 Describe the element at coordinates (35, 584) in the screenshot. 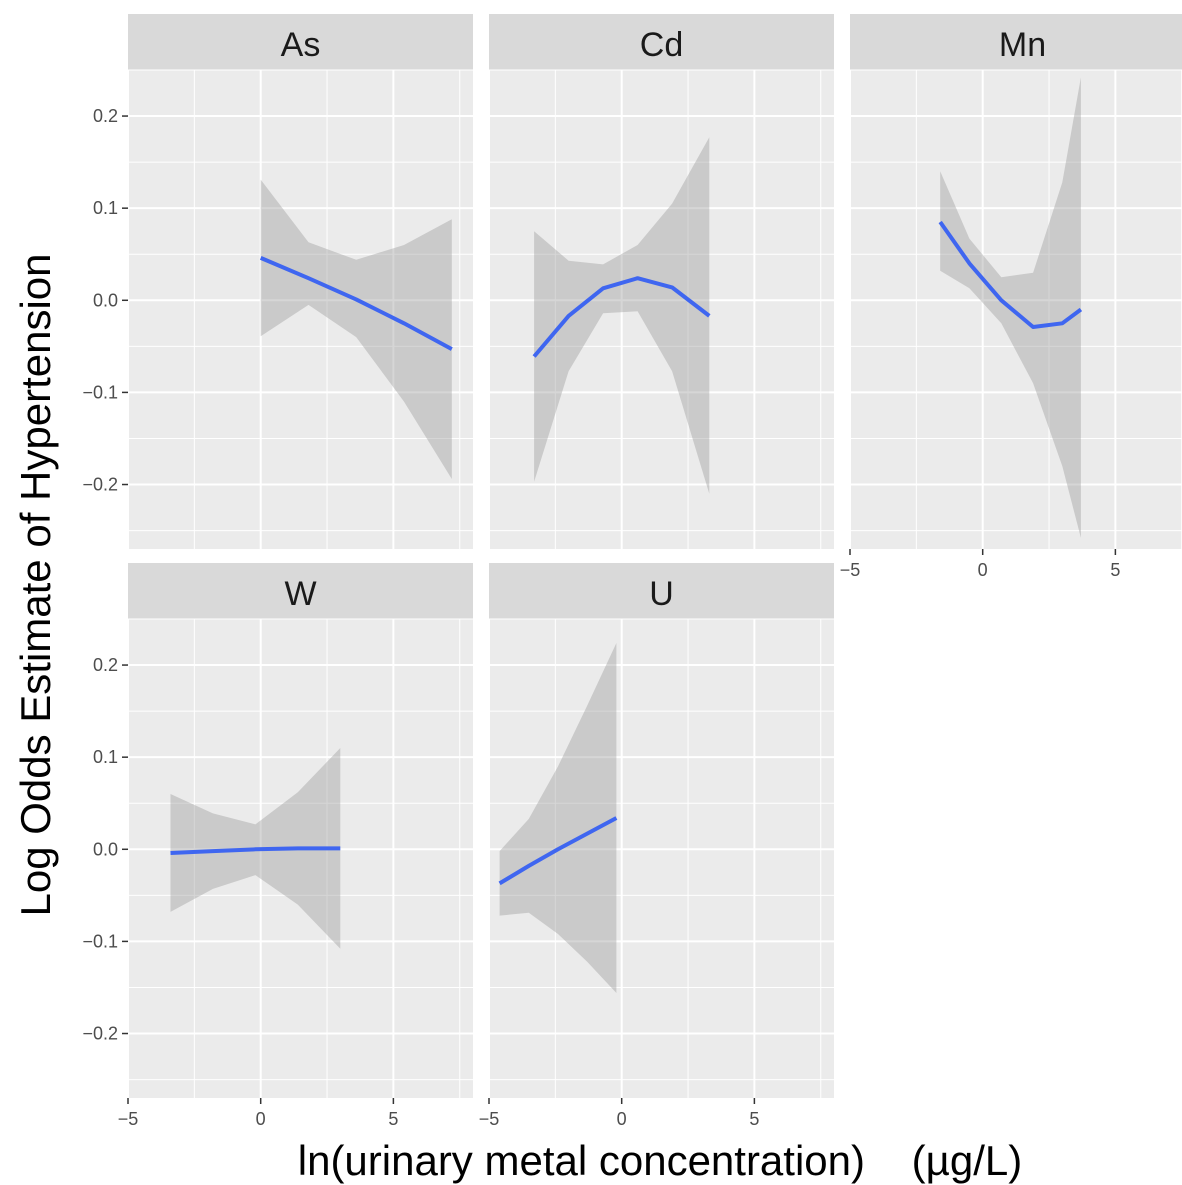

I see `y-axis-title: Log Odds Estimate of Hypertension` at that location.